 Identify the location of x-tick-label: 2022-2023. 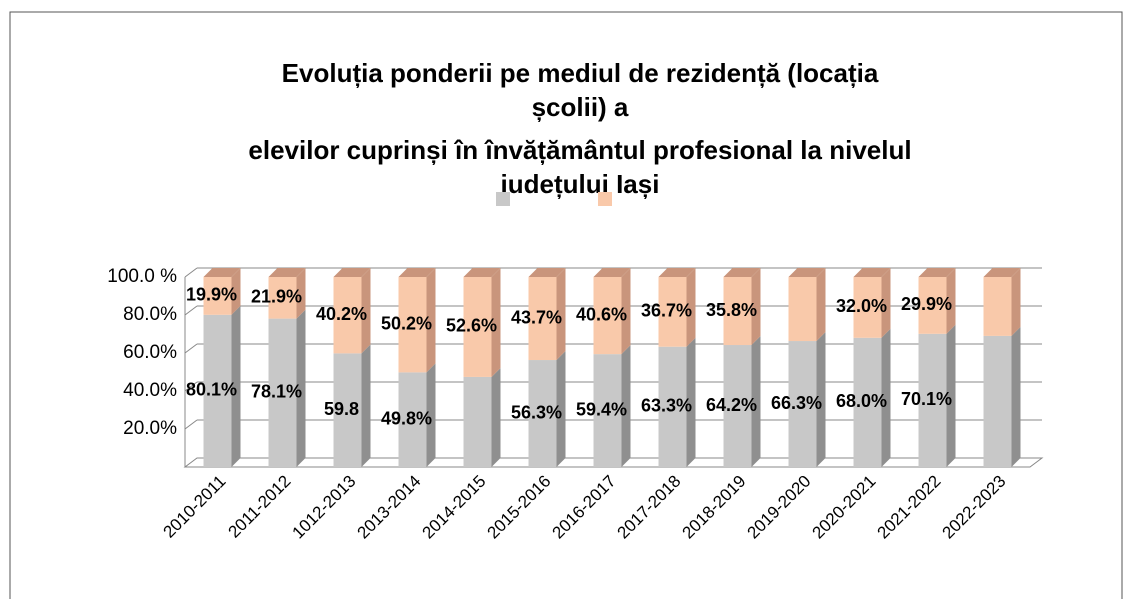
(974, 507).